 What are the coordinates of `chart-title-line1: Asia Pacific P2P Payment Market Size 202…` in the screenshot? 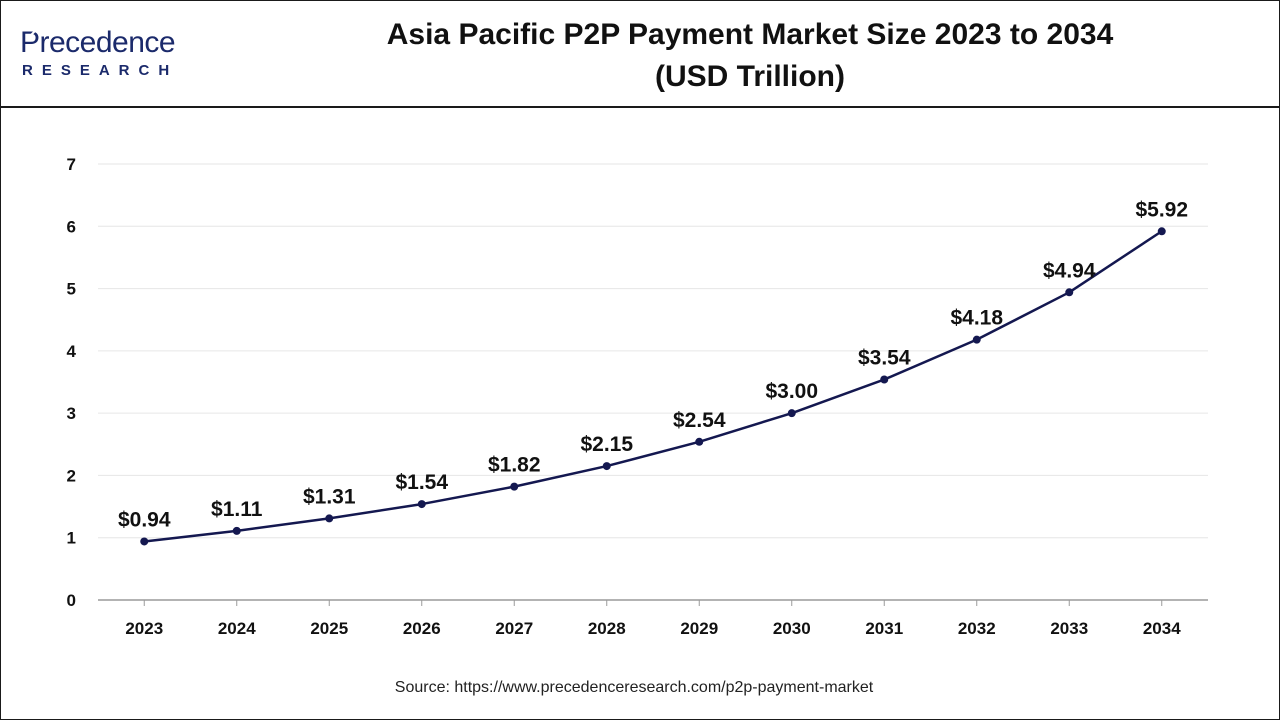 It's located at (750, 34).